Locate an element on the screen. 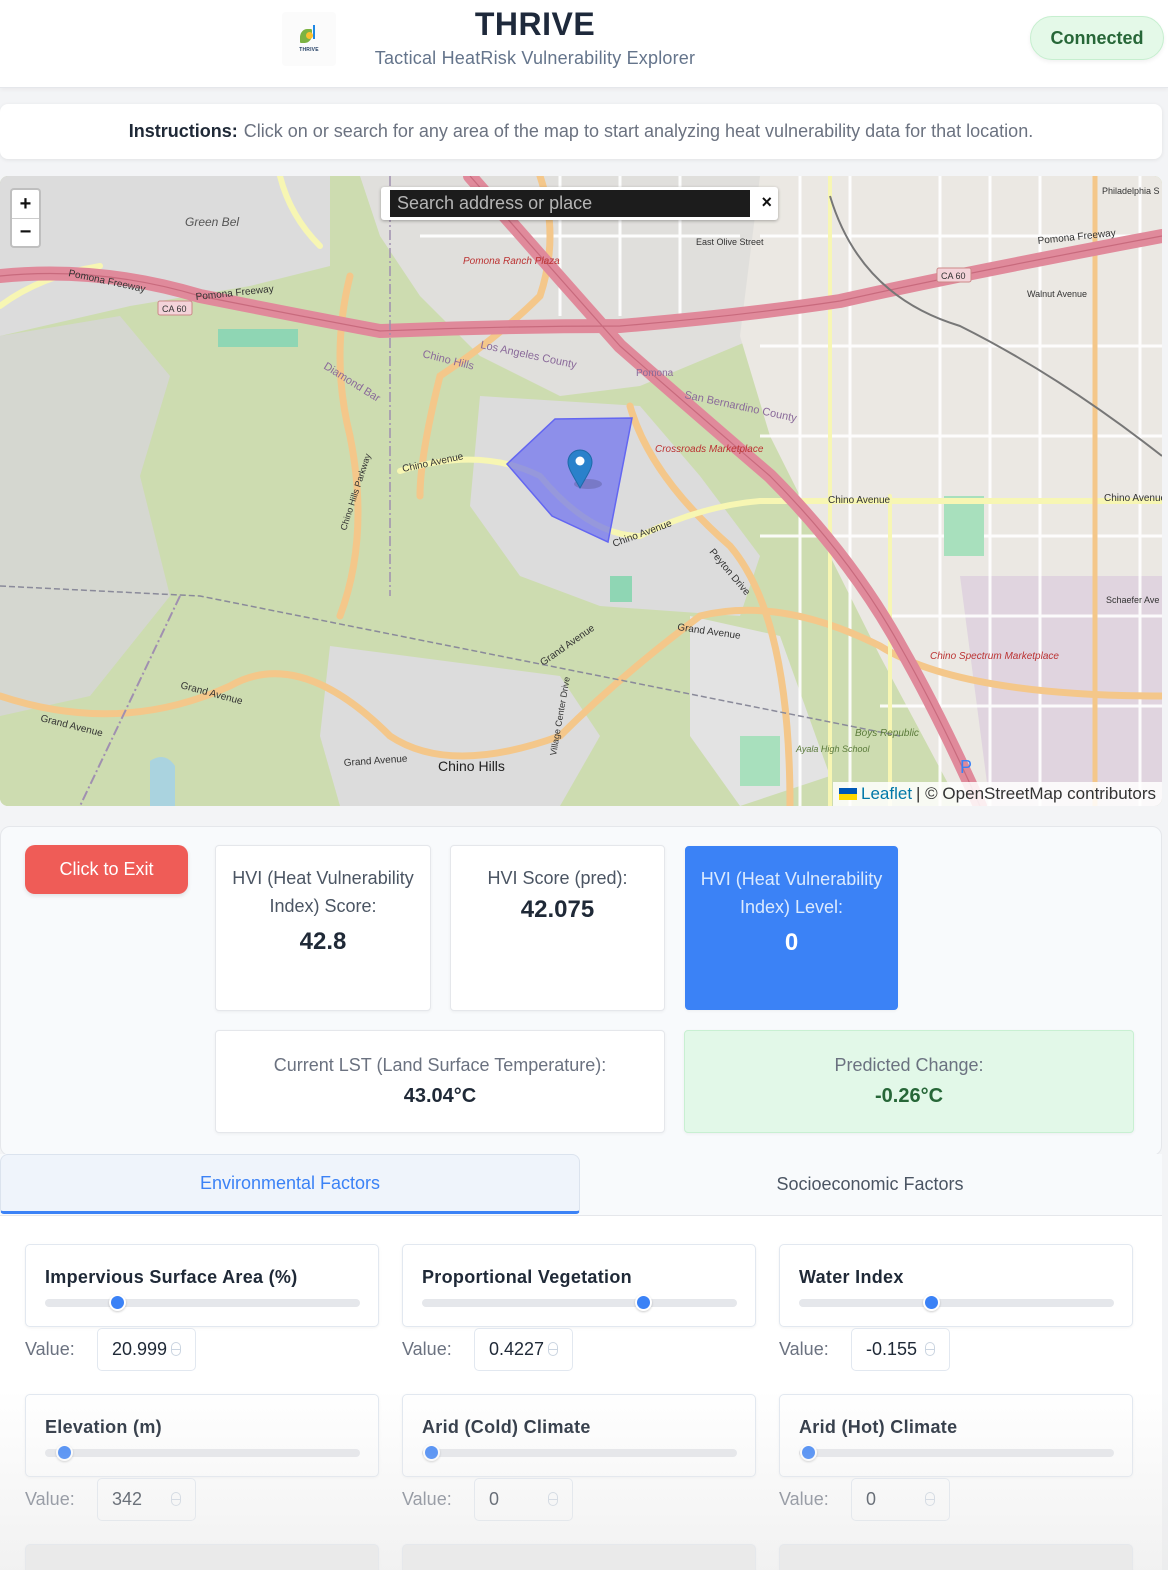  app-subtitle: Tactical HeatRisk Vulnerability Explorer is located at coordinates (535, 58).